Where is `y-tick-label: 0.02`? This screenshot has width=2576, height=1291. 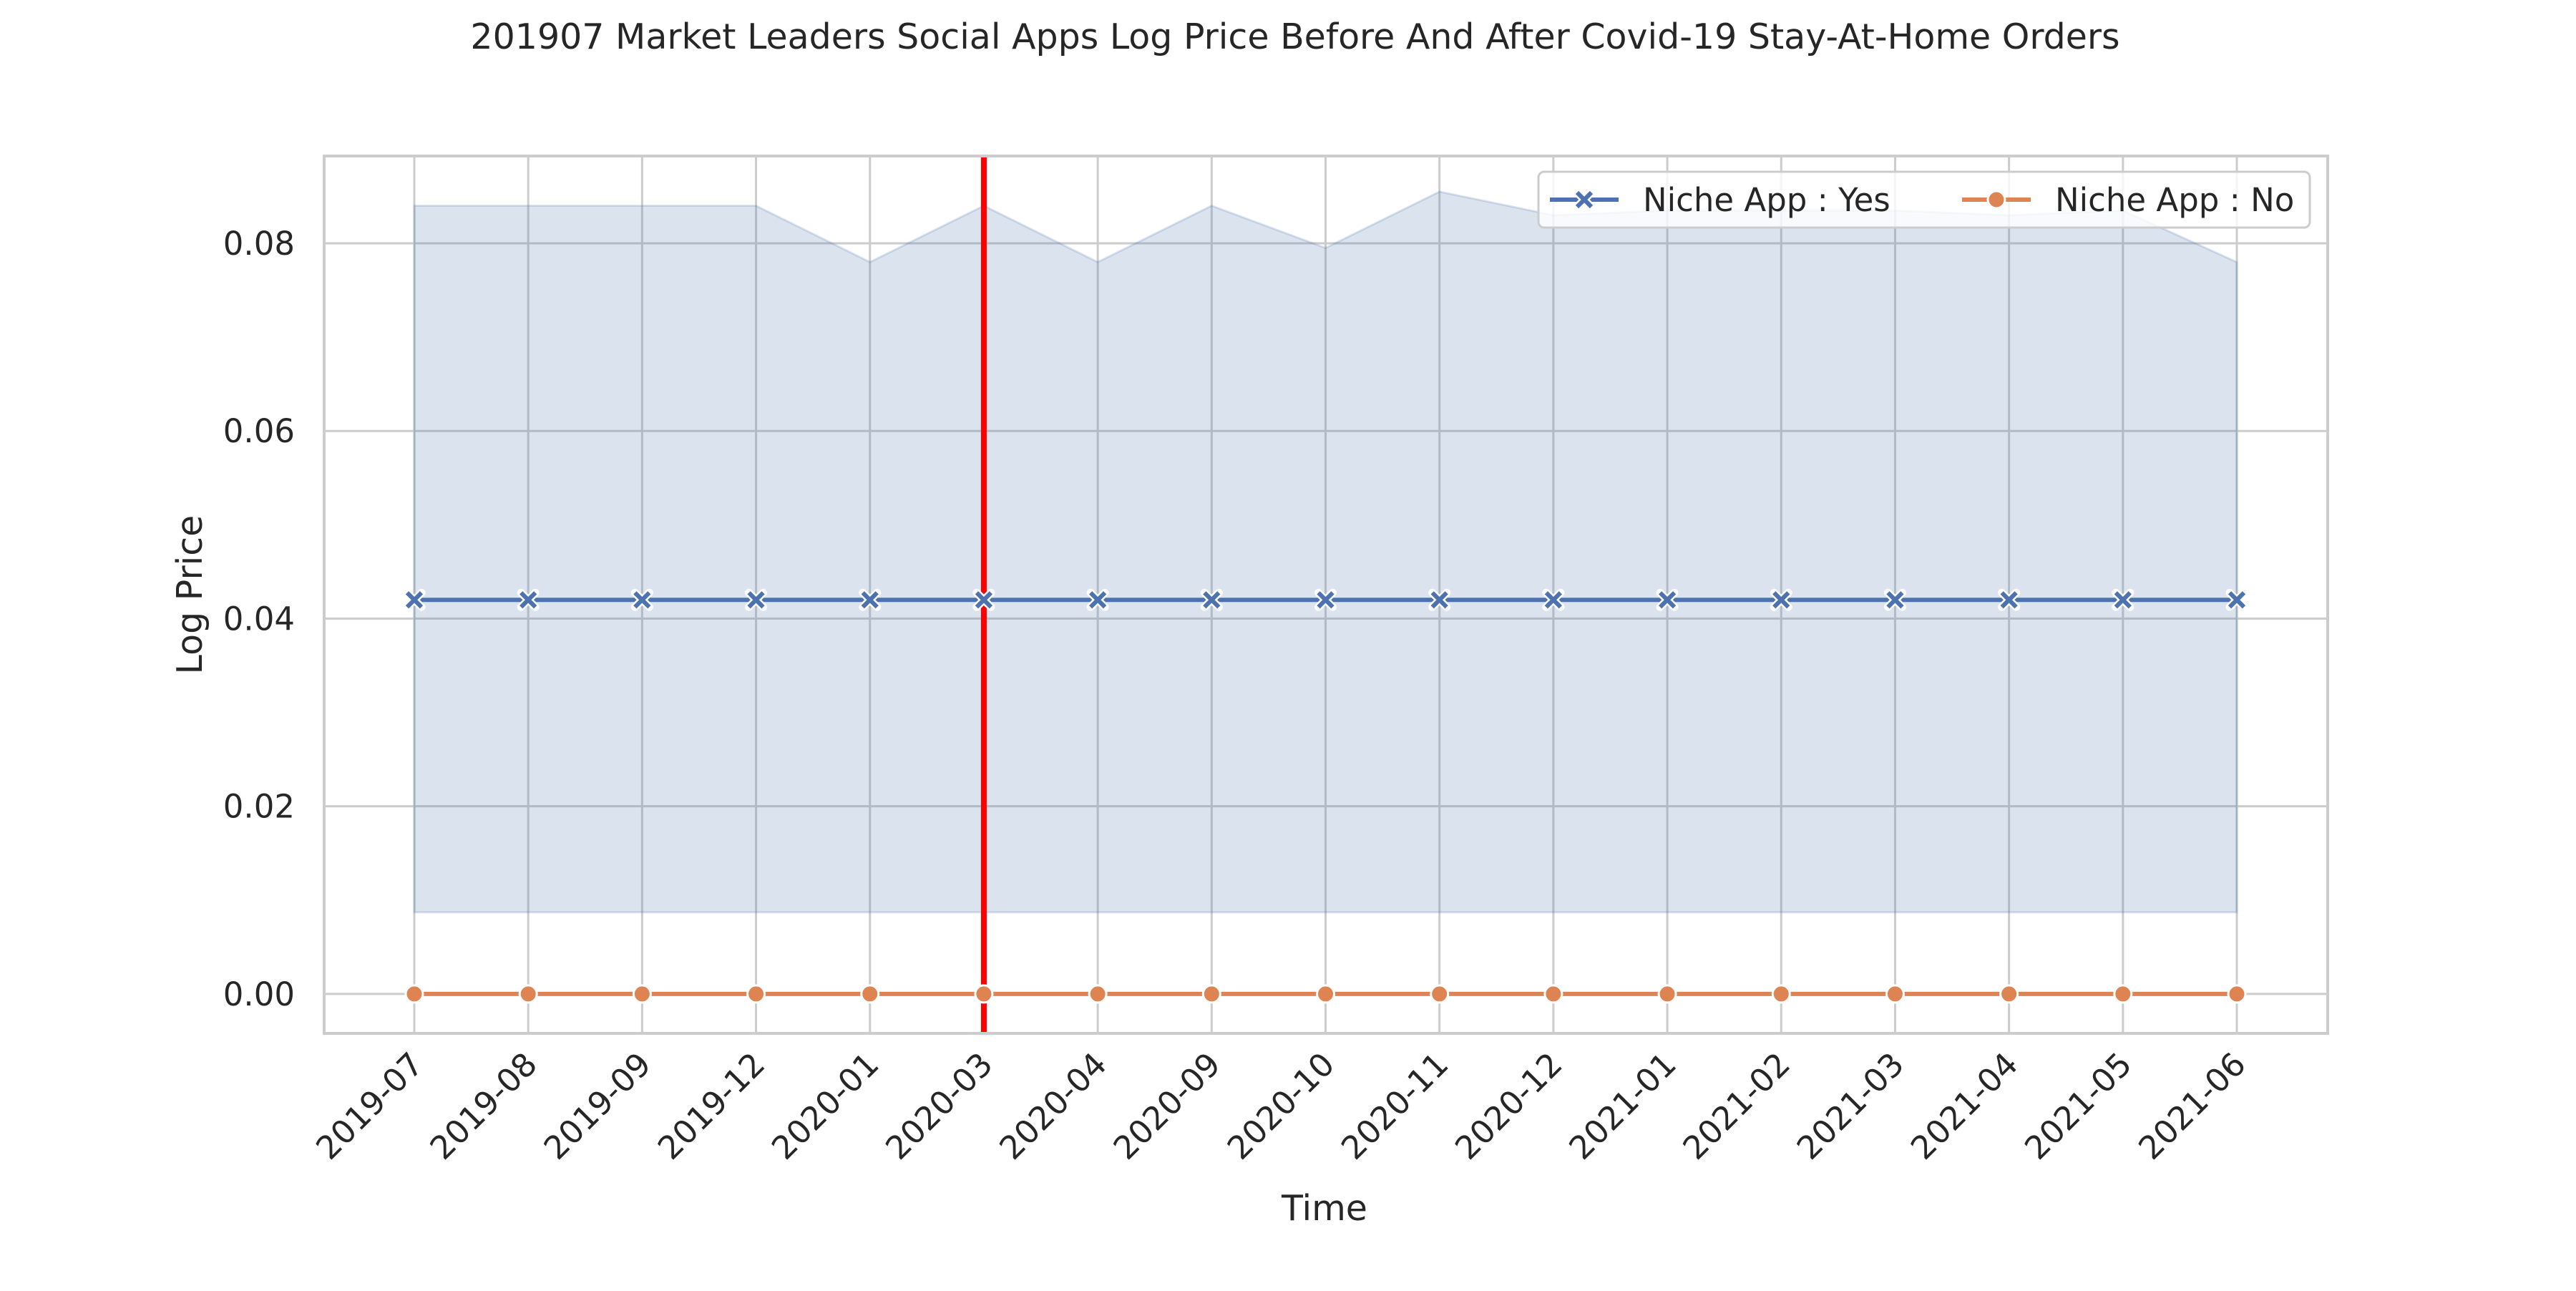
y-tick-label: 0.02 is located at coordinates (259, 807).